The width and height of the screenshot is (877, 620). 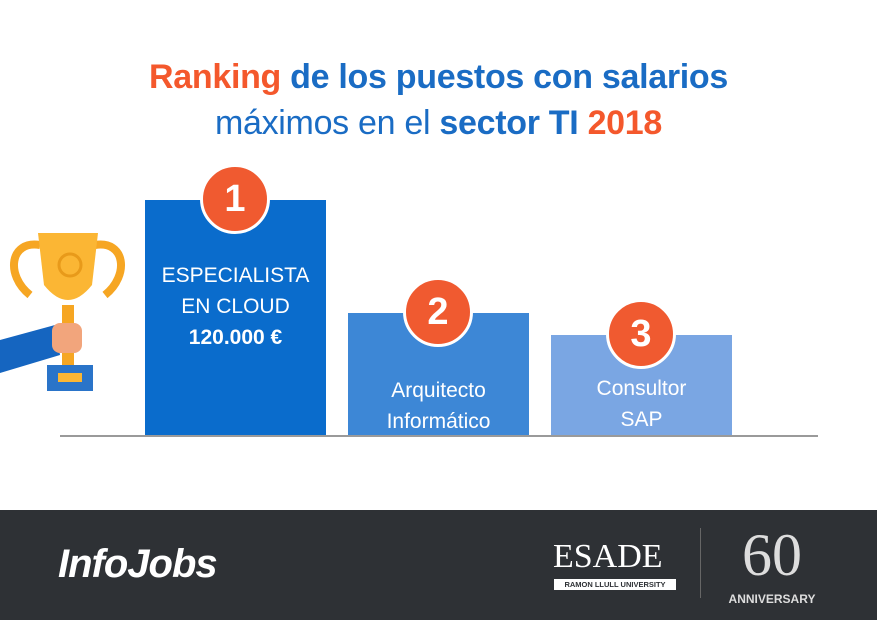 What do you see at coordinates (235, 306) in the screenshot?
I see `bar-label: EN CLOUD` at bounding box center [235, 306].